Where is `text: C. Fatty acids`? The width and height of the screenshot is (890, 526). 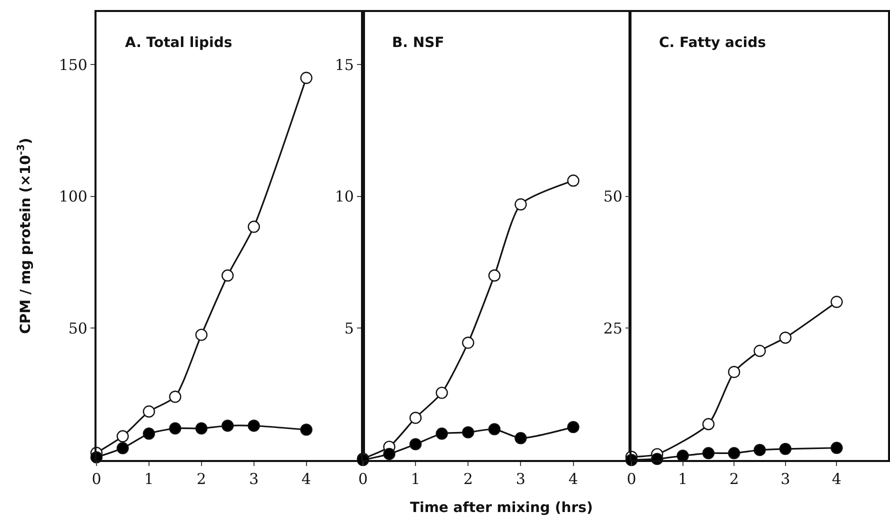 text: C. Fatty acids is located at coordinates (712, 43).